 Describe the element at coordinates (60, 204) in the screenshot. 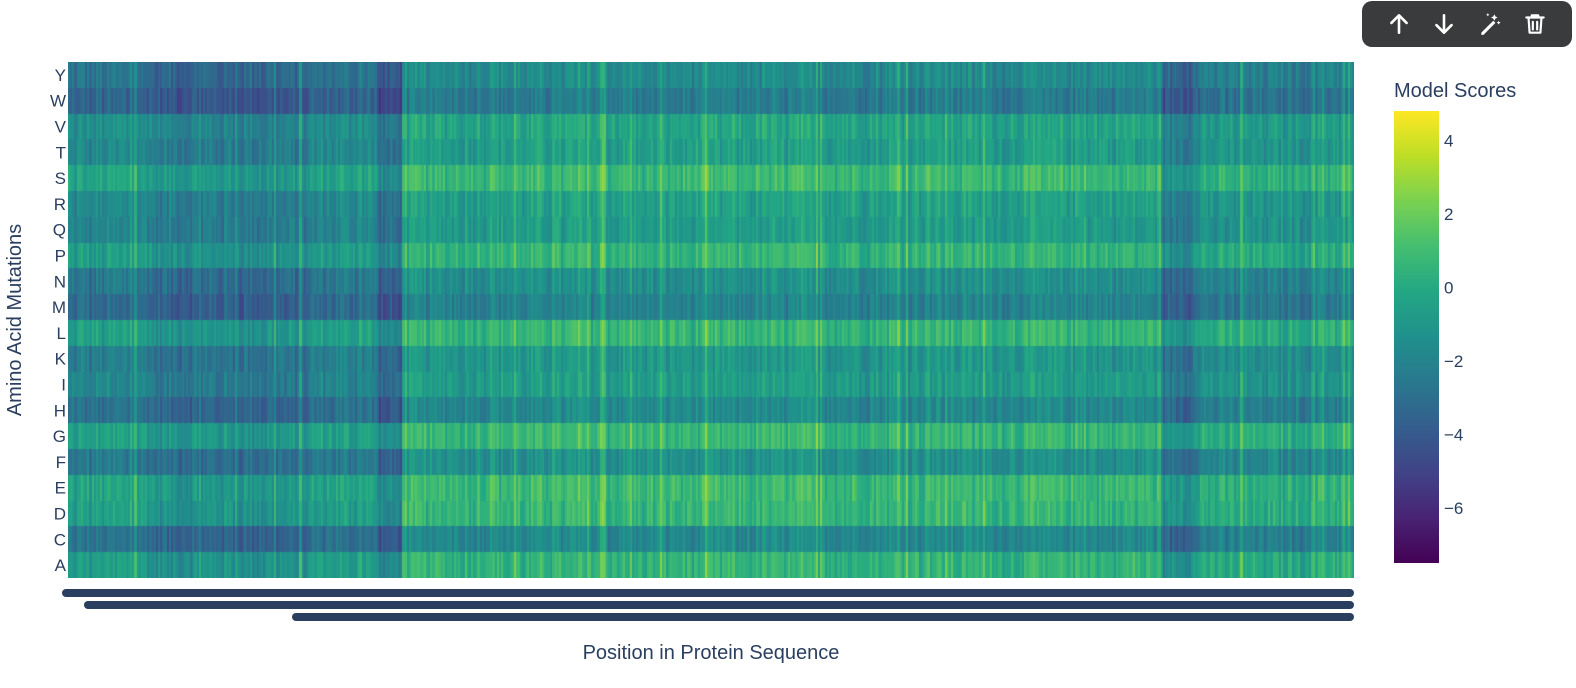

I see `y-tick-label: R` at that location.